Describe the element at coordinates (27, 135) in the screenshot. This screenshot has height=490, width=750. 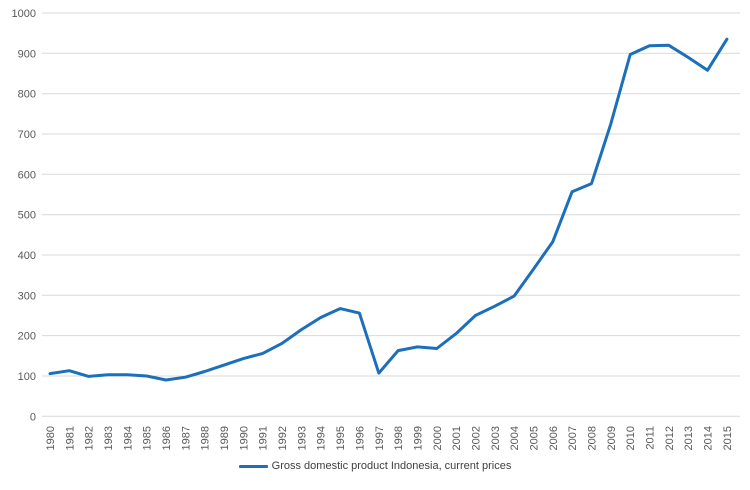
I see `y-tick-label: 700` at that location.